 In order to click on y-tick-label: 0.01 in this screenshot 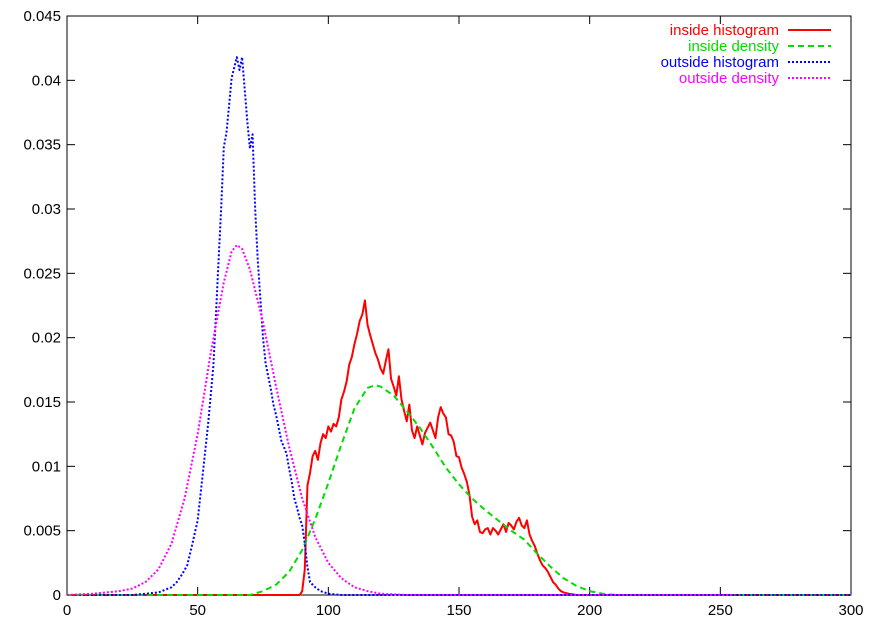, I will do `click(46, 466)`.